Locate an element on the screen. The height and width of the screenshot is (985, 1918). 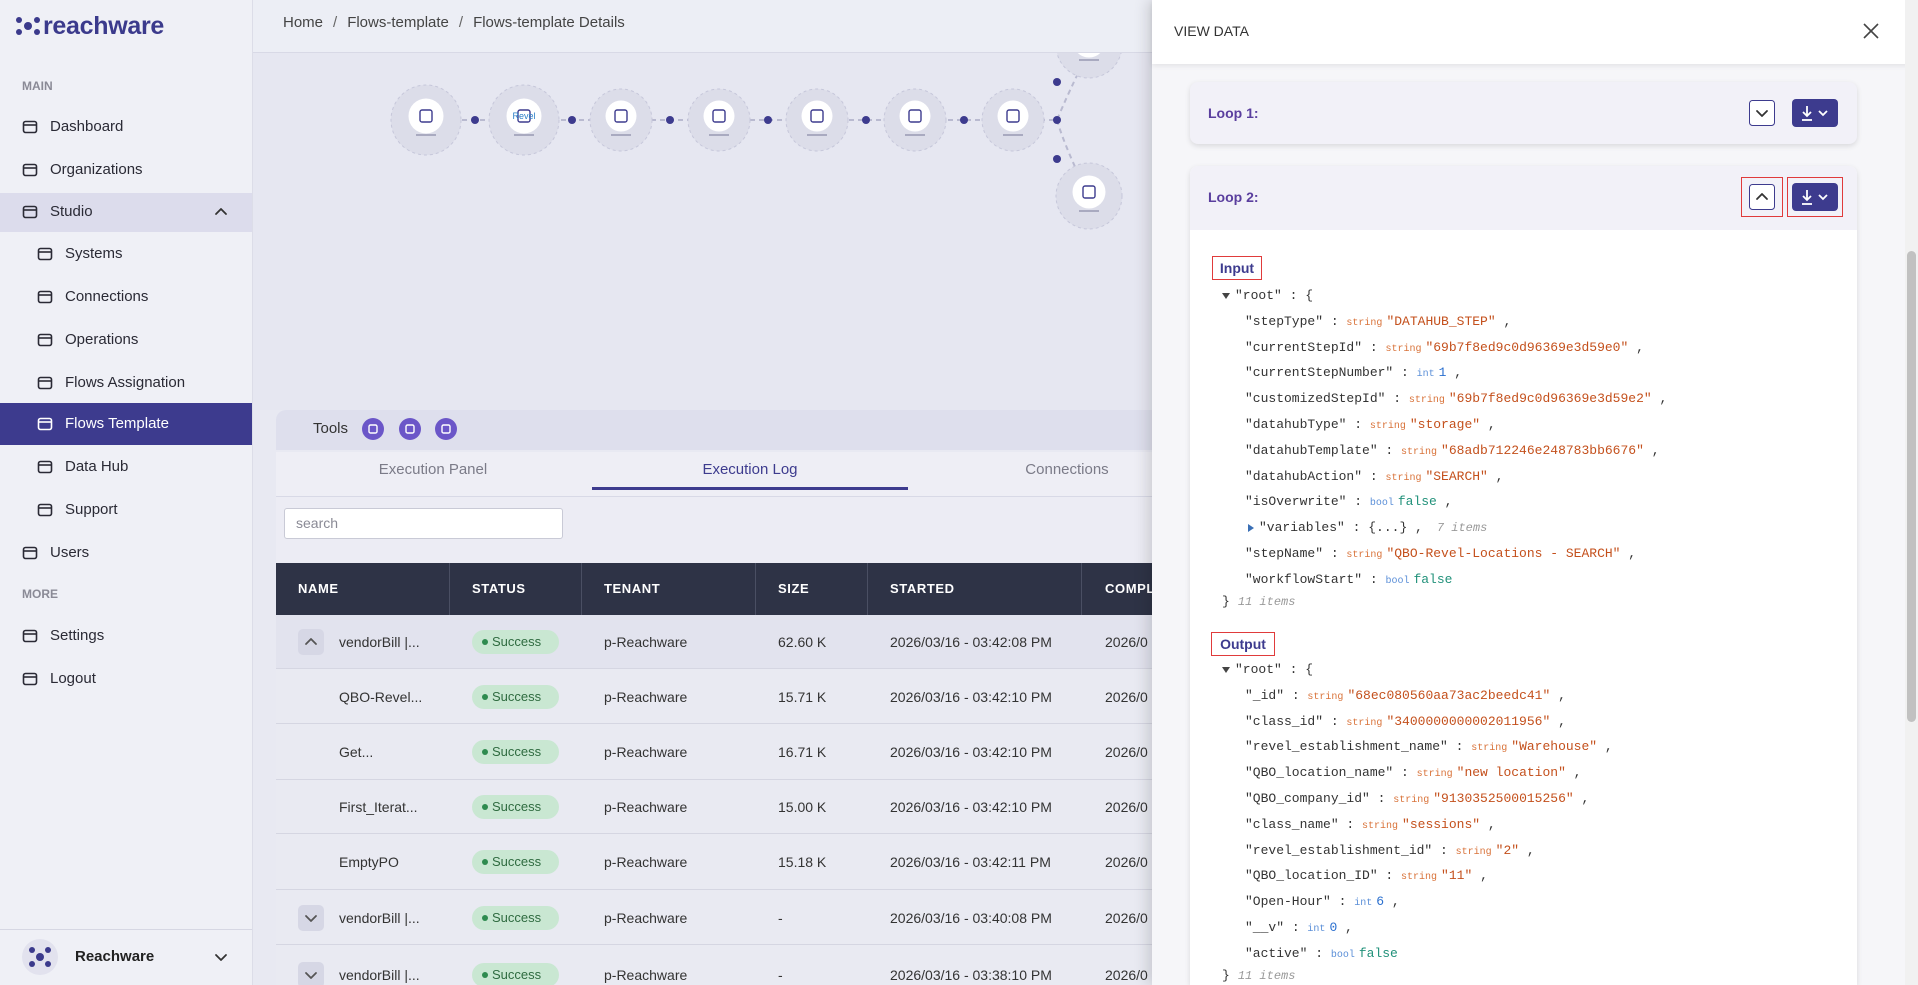
menu-item: Data Hub is located at coordinates (97, 466).